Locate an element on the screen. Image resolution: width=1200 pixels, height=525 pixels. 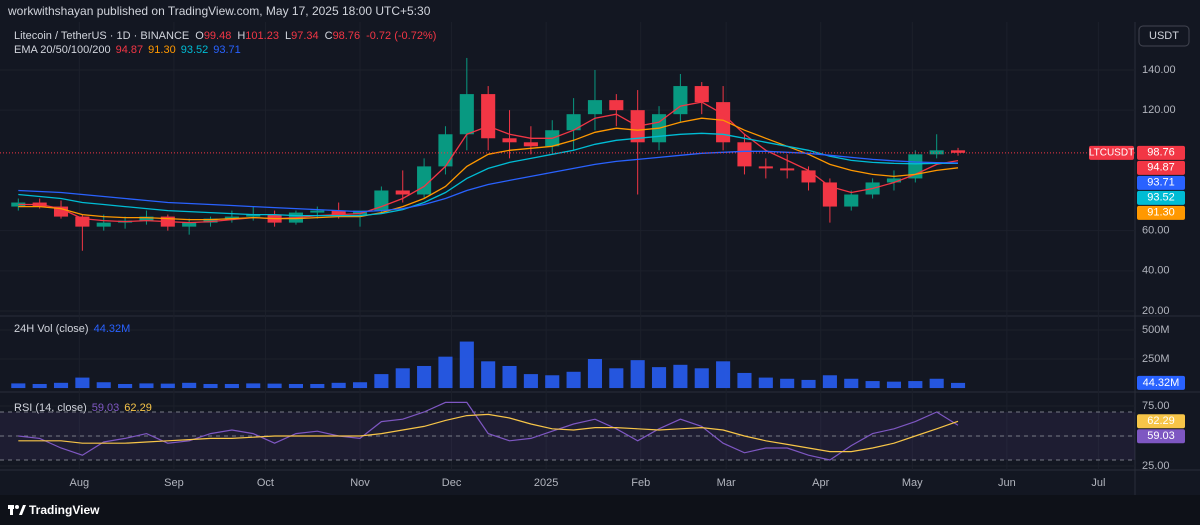
x-tick-label: 2025 is located at coordinates (546, 483).